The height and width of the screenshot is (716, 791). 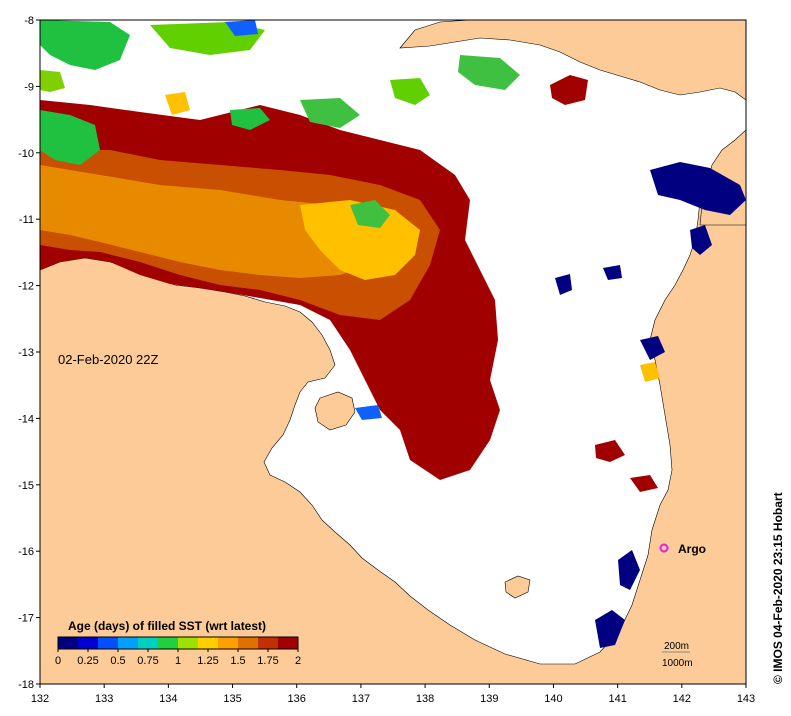 What do you see at coordinates (26, 419) in the screenshot?
I see `lat-tick-label: -14` at bounding box center [26, 419].